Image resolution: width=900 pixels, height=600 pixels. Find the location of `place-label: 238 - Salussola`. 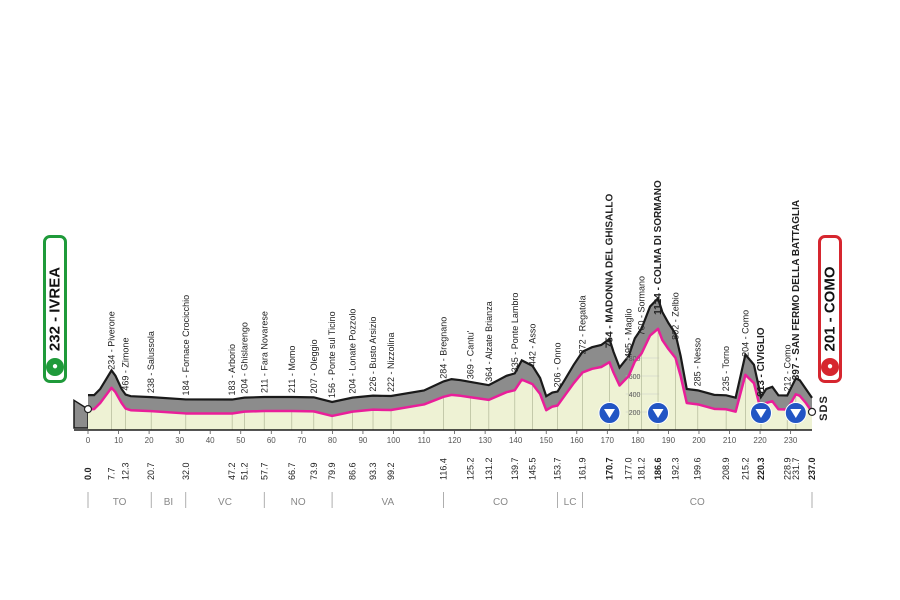

place-label: 238 - Salussola is located at coordinates (151, 362).